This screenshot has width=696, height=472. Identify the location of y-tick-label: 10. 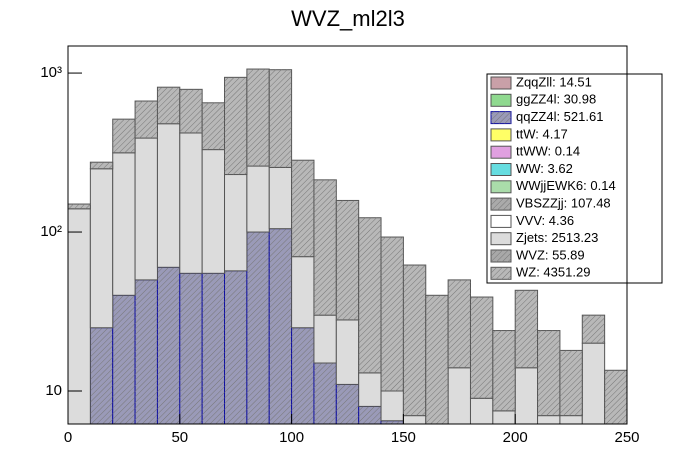
(53, 390).